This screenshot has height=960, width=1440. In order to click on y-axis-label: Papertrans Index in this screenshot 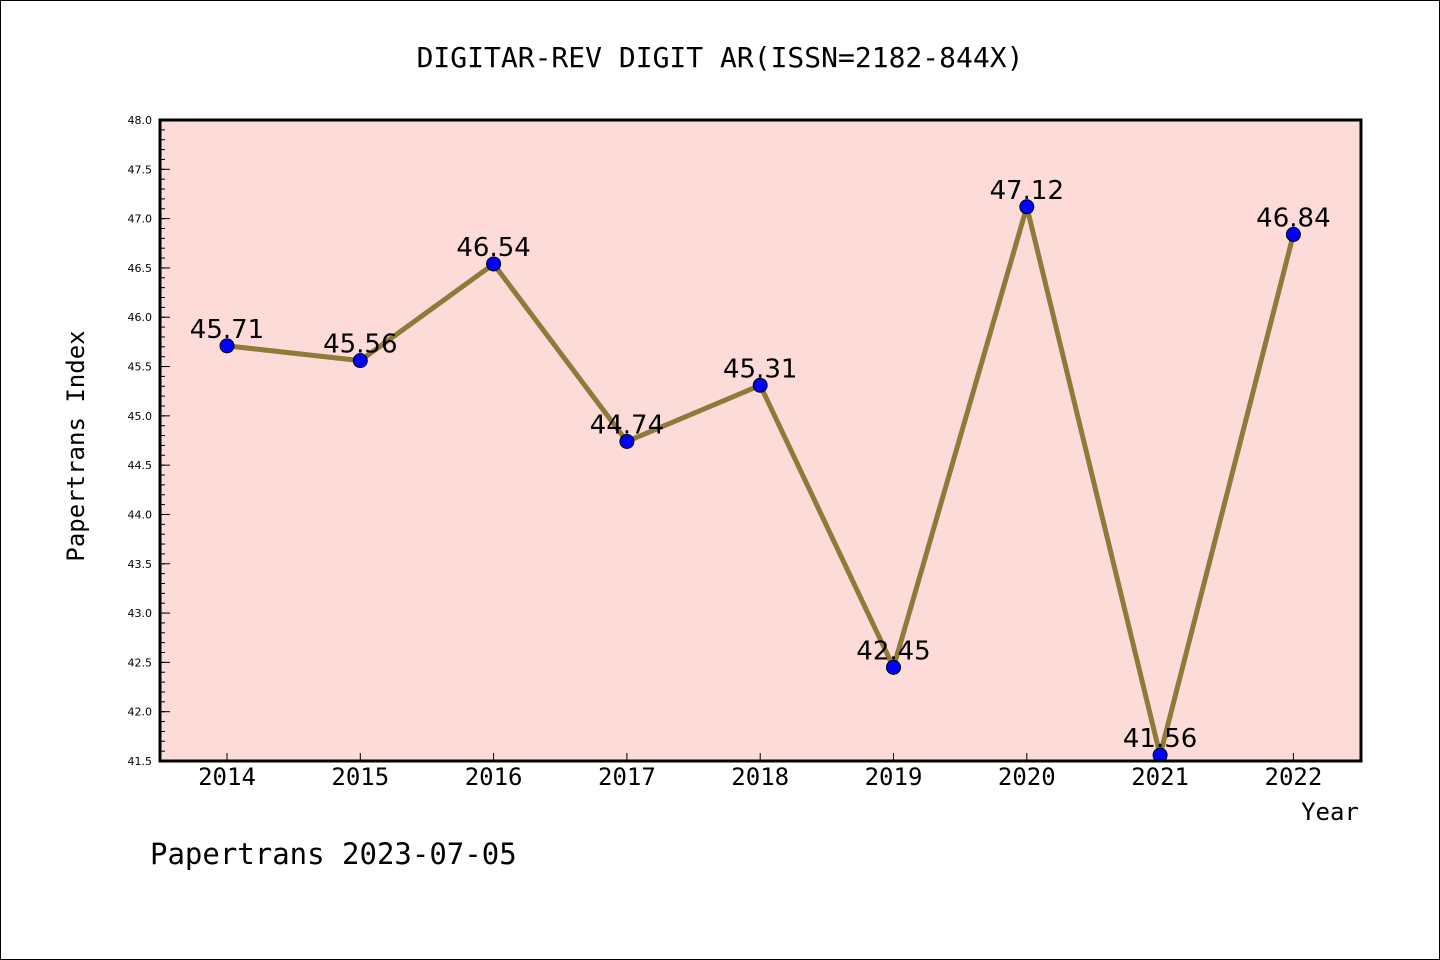, I will do `click(76, 445)`.